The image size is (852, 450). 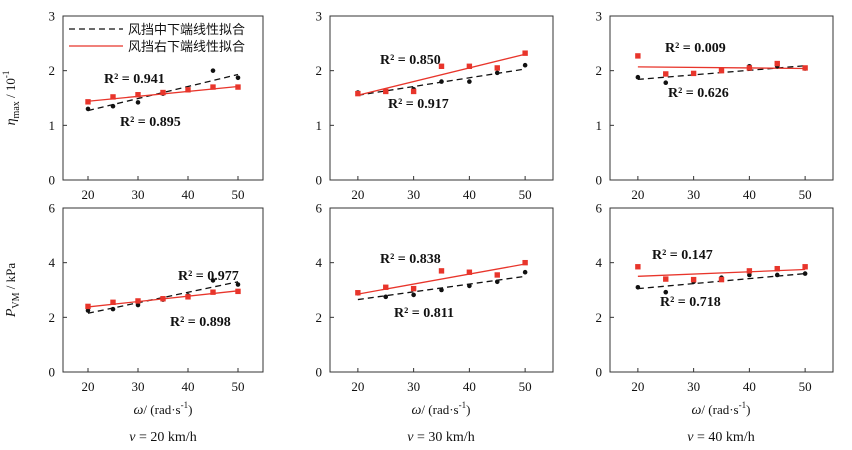 What do you see at coordinates (435, 297) in the screenshot?
I see `panel-r1-c1: 0 2 4 6 20 30 40 50` at bounding box center [435, 297].